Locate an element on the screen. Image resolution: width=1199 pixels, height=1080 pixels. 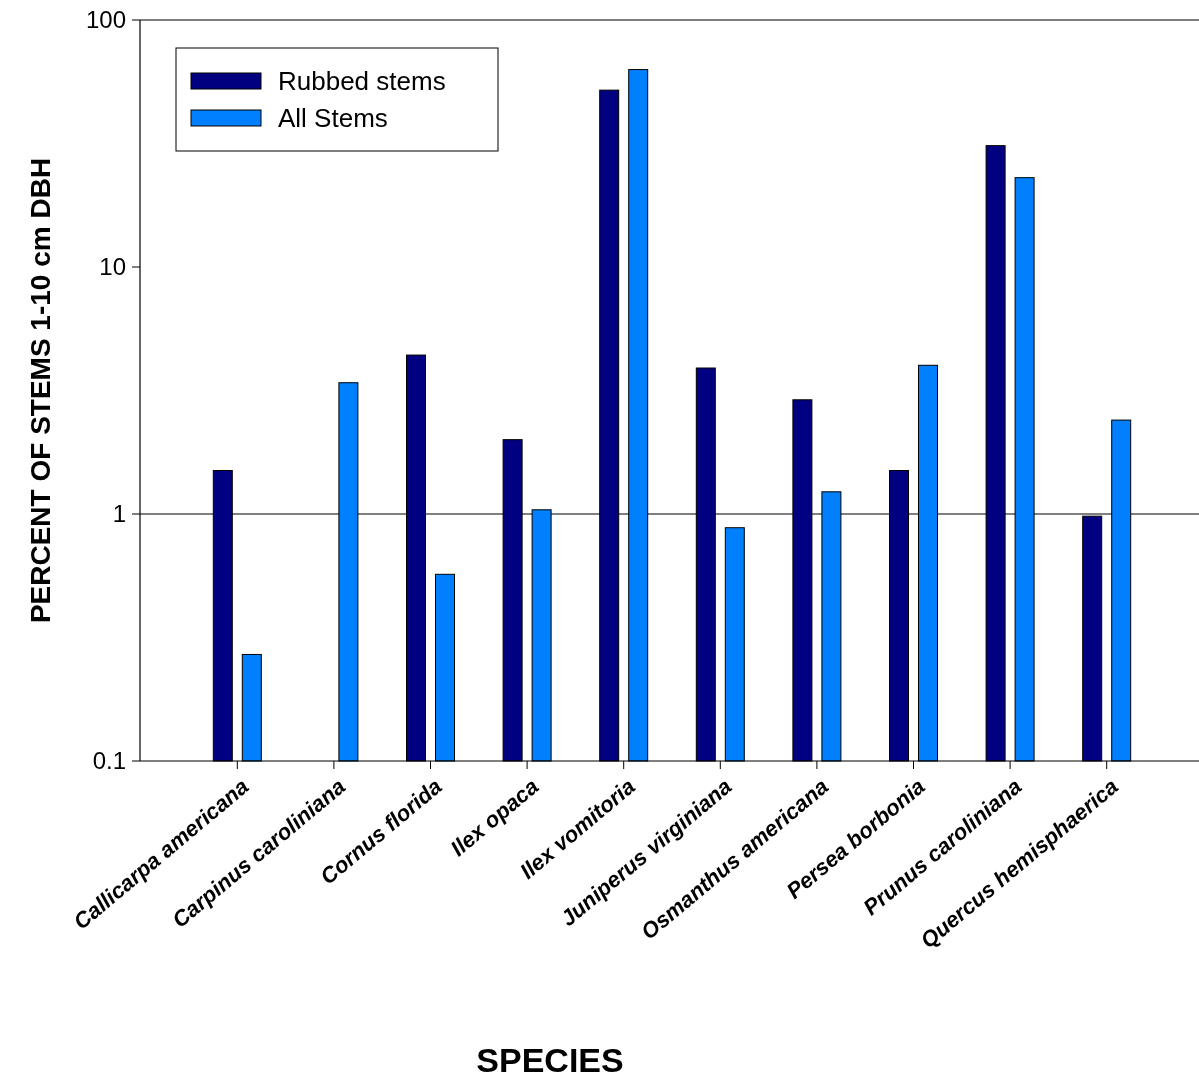
y-tick-label: 1 is located at coordinates (119, 514).